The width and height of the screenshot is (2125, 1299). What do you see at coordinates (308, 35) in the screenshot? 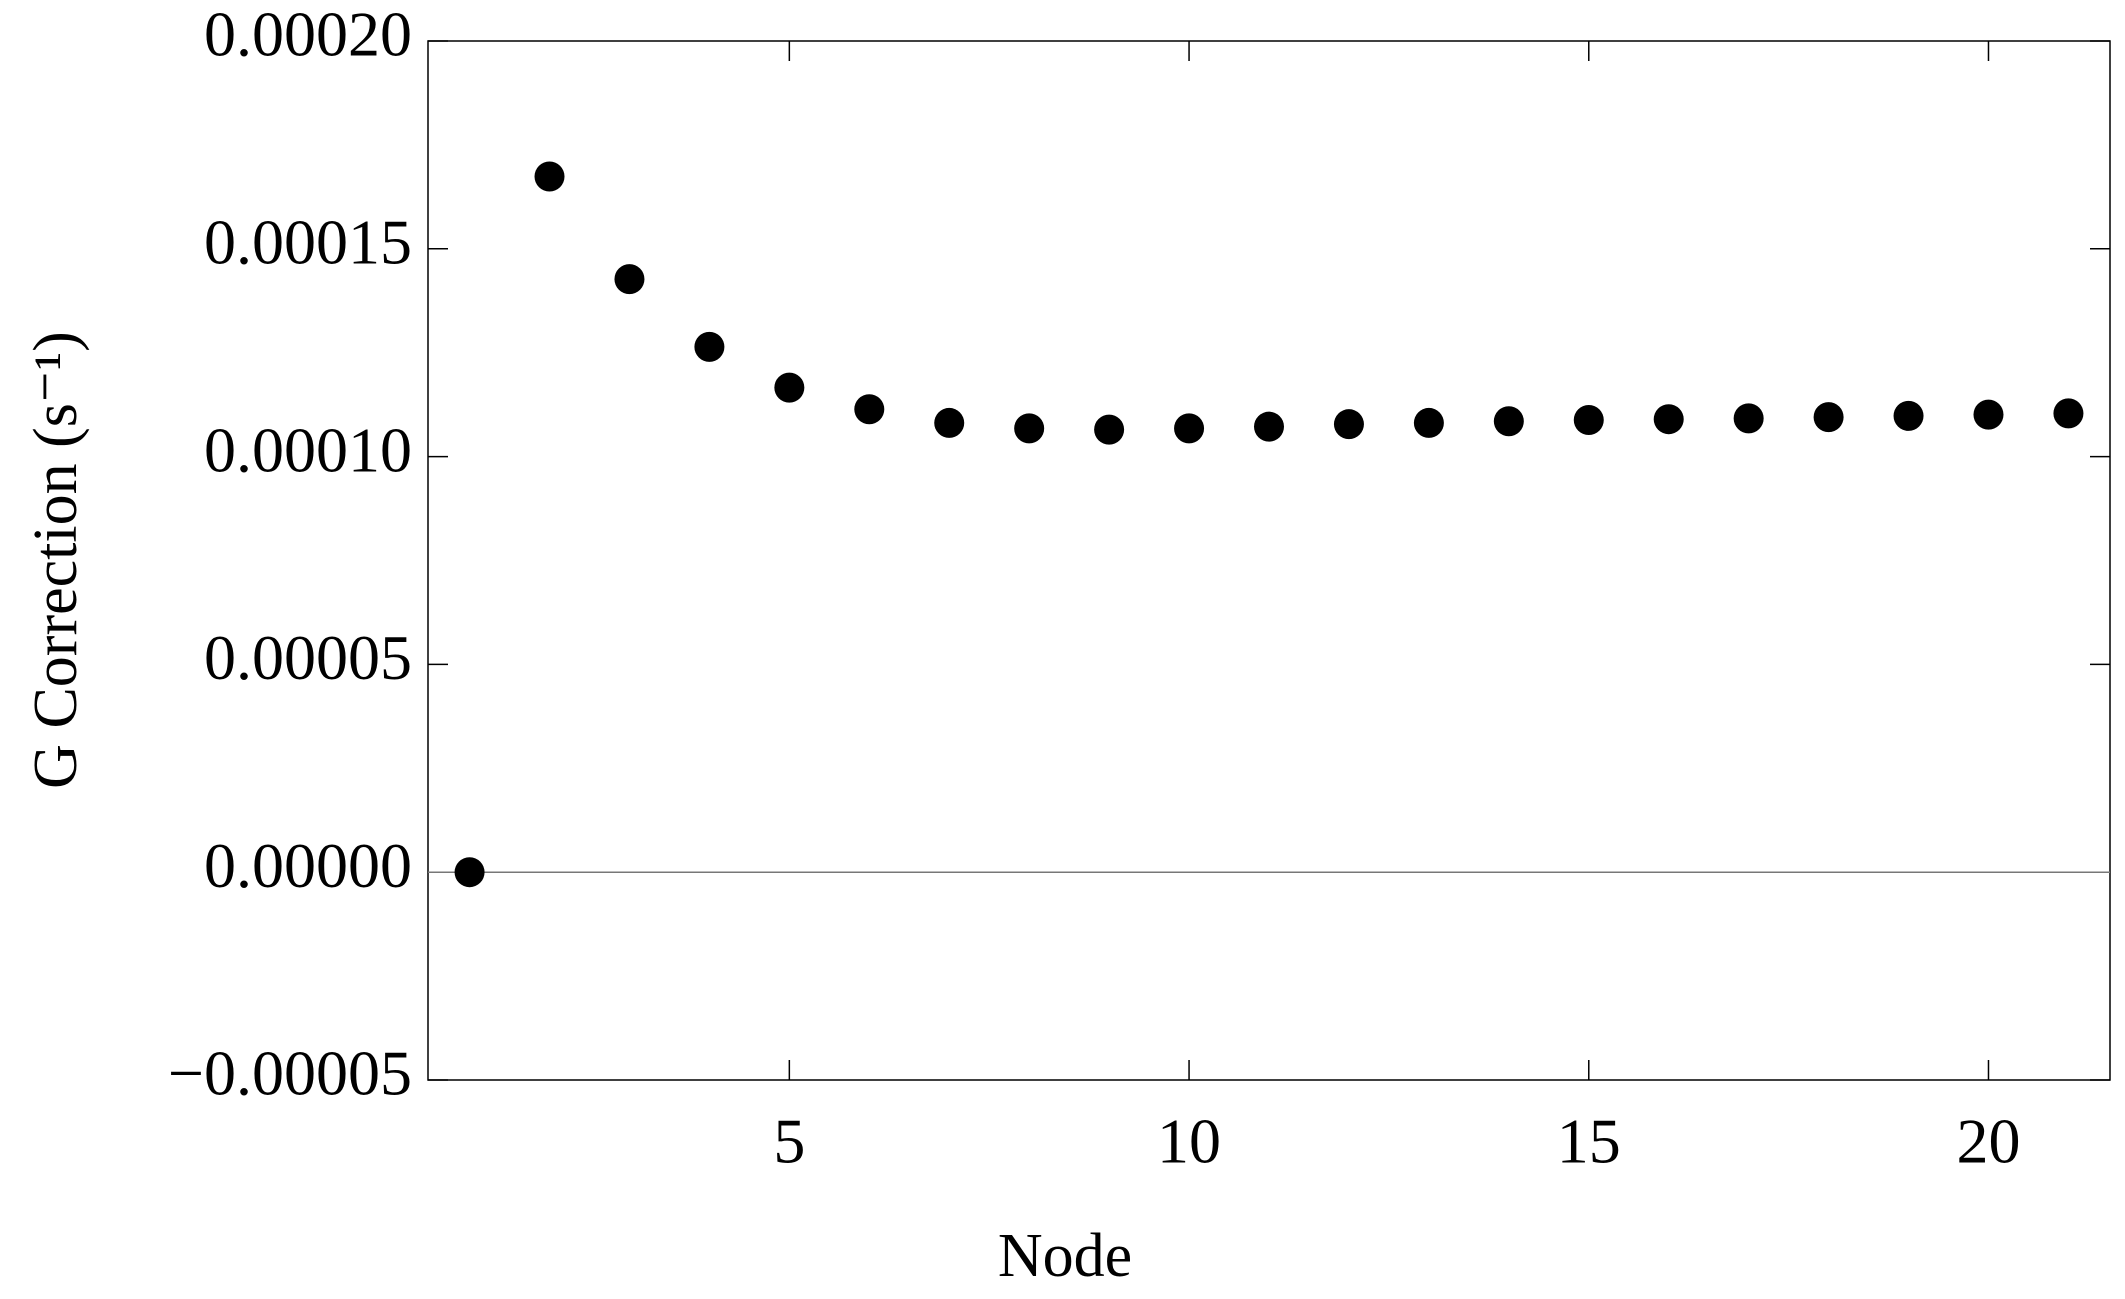
I see `y-tick-label: 0.00020` at bounding box center [308, 35].